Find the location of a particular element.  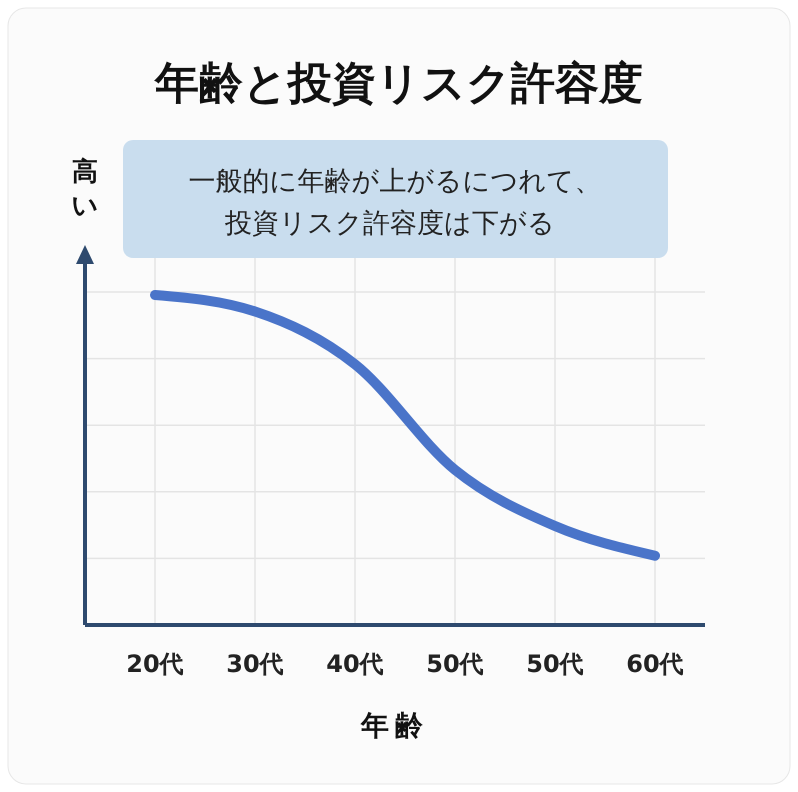

text: 一般的に年齢が上がるにつれて、 is located at coordinates (395, 181).